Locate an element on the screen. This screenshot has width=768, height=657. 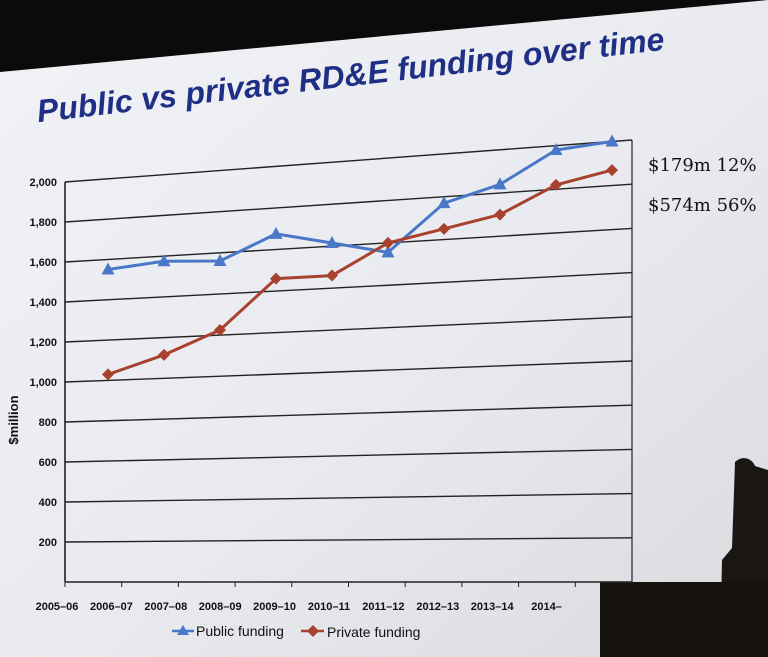
y-axis-label: $million is located at coordinates (13, 419).